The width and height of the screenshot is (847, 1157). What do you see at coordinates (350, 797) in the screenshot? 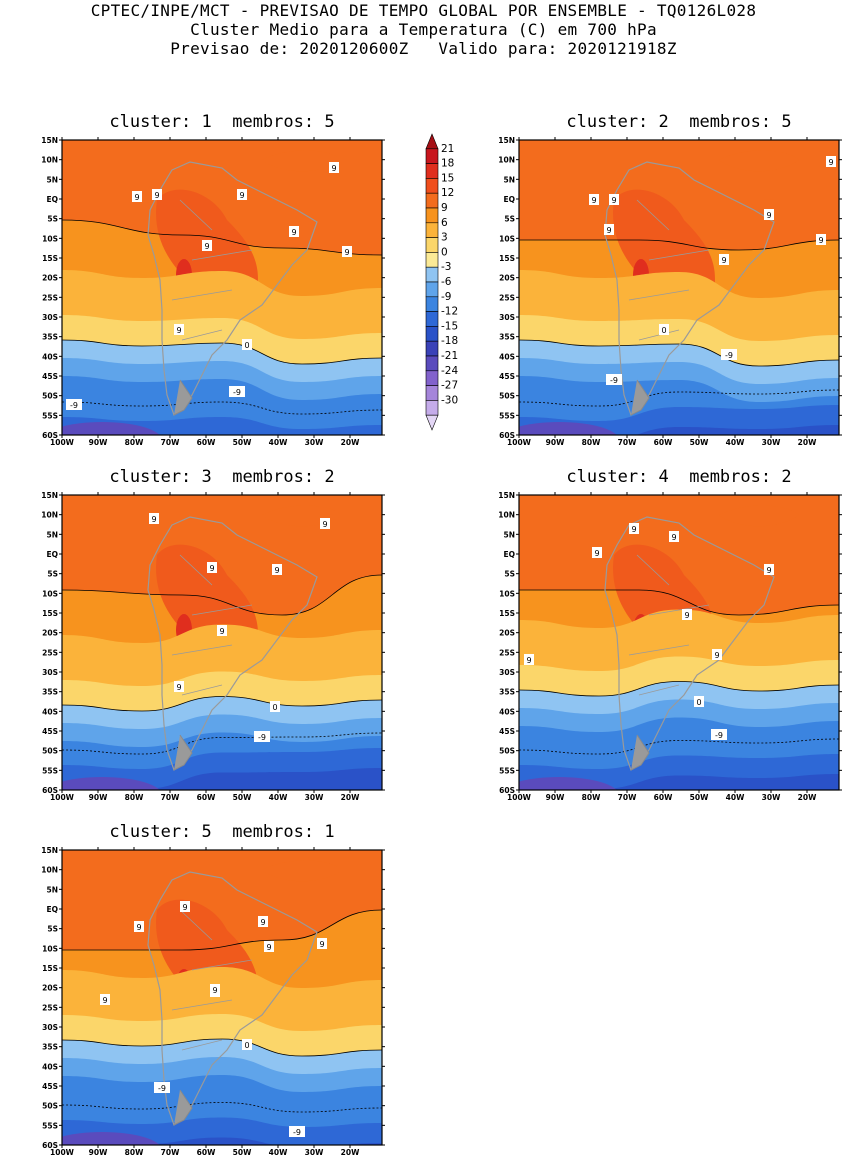
I see `lon-tick-label: 20W` at bounding box center [350, 797].